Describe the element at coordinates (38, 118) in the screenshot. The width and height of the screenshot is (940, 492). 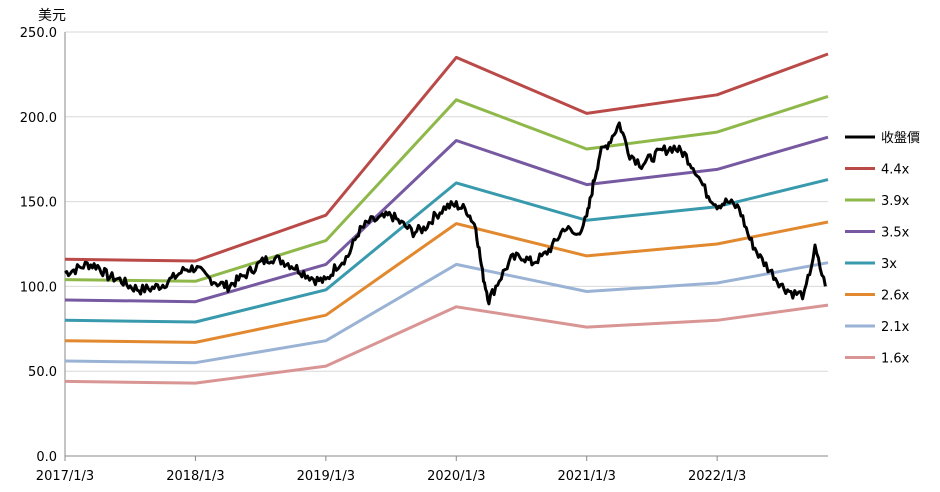
I see `y-tick-label: 200.0` at that location.